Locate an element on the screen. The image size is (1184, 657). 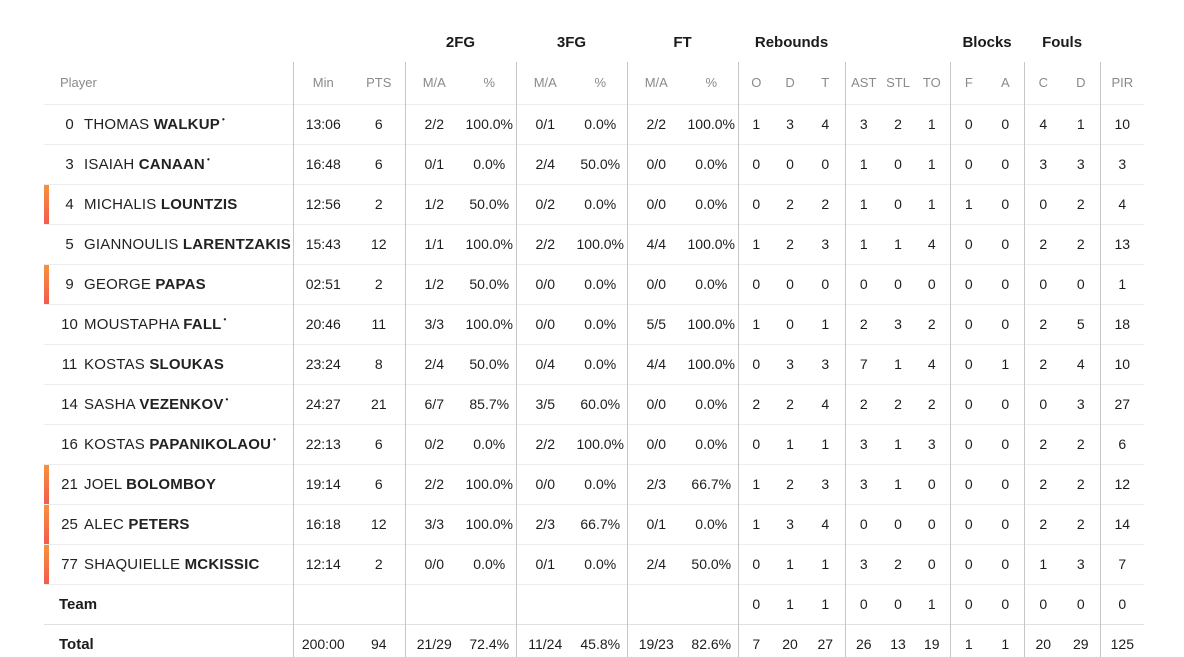
stat-2fg-ma: 3/3 is located at coordinates (434, 523).